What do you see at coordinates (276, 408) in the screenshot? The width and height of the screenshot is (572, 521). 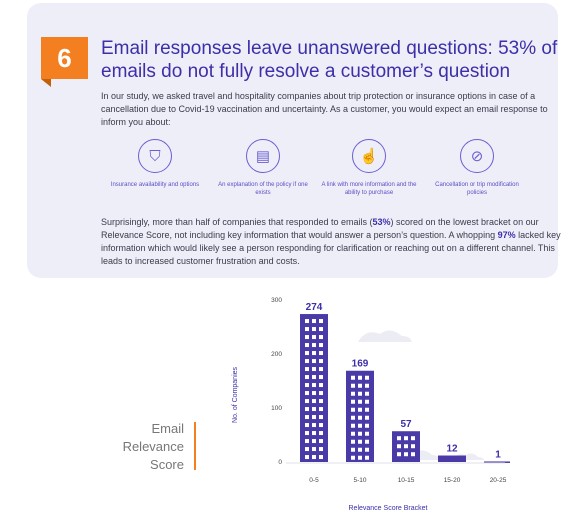 I see `y-tick-label: 100` at bounding box center [276, 408].